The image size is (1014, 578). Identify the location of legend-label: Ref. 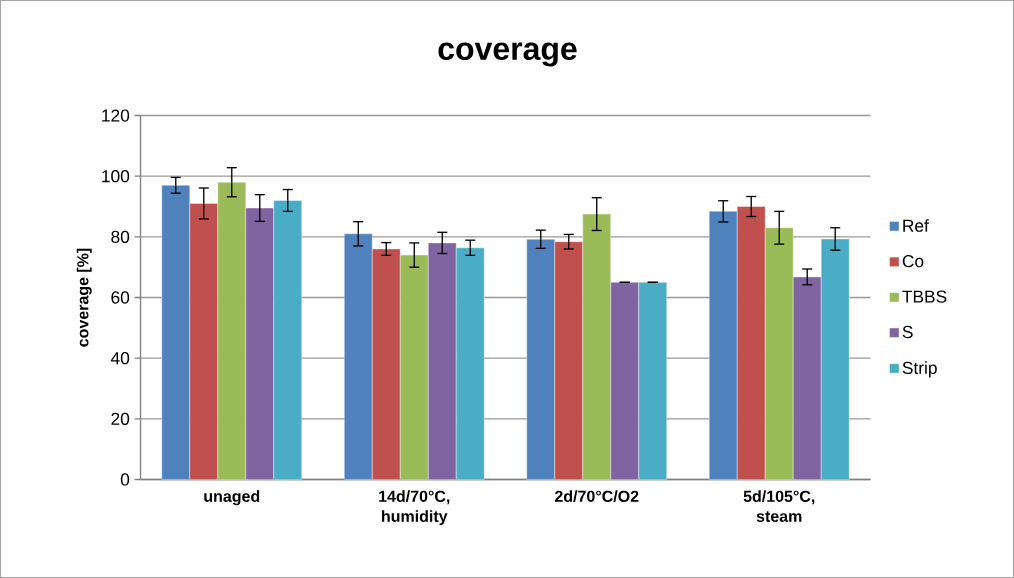
(916, 225).